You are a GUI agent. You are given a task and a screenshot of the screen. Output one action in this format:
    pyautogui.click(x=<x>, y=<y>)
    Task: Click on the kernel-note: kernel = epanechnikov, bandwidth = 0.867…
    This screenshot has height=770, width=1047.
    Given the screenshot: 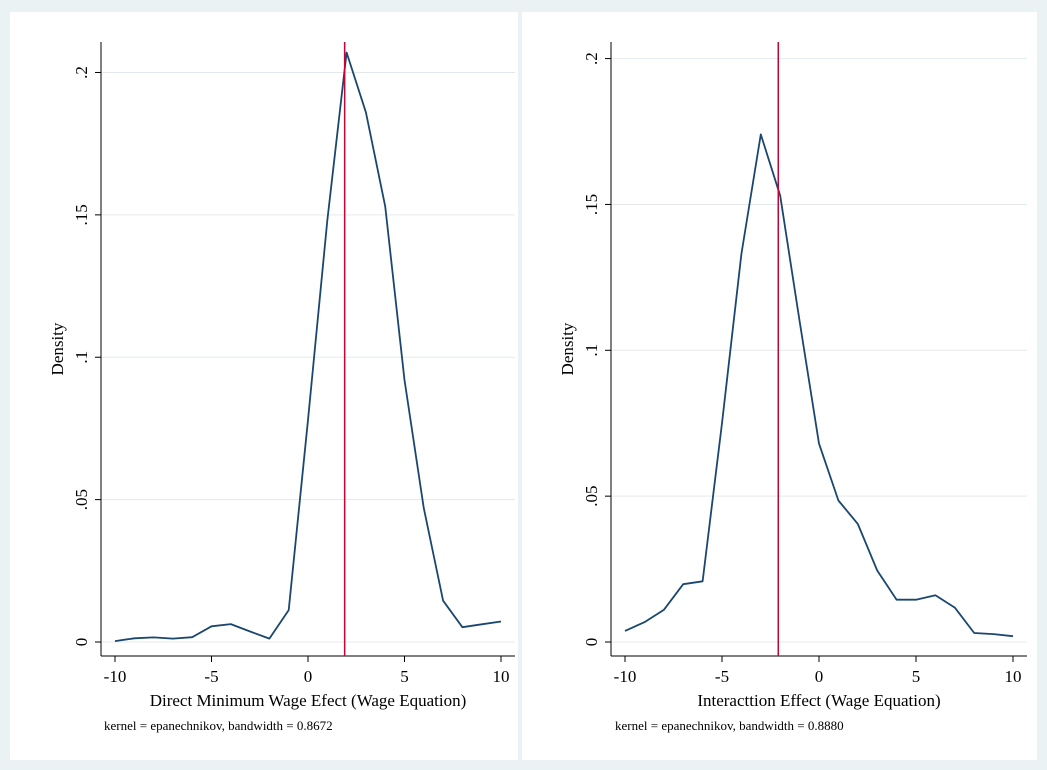 What is the action you would take?
    pyautogui.click(x=218, y=725)
    